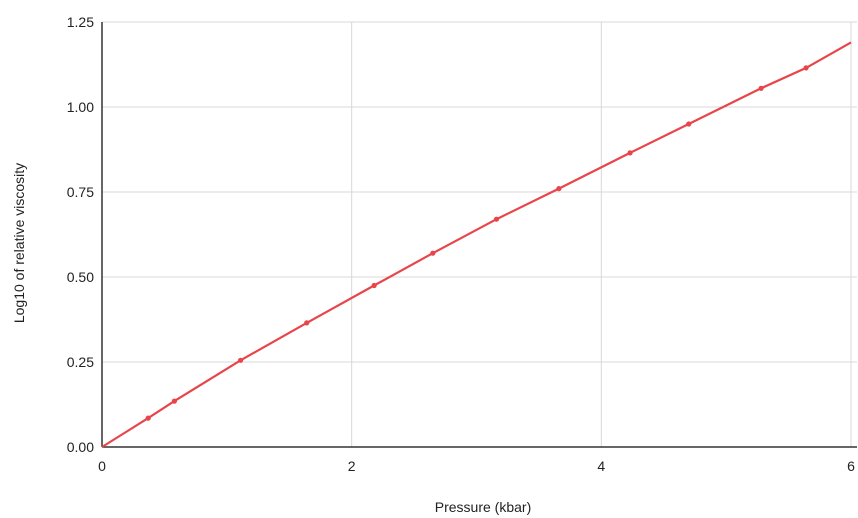  I want to click on y-tick-label: 0.25, so click(80, 362).